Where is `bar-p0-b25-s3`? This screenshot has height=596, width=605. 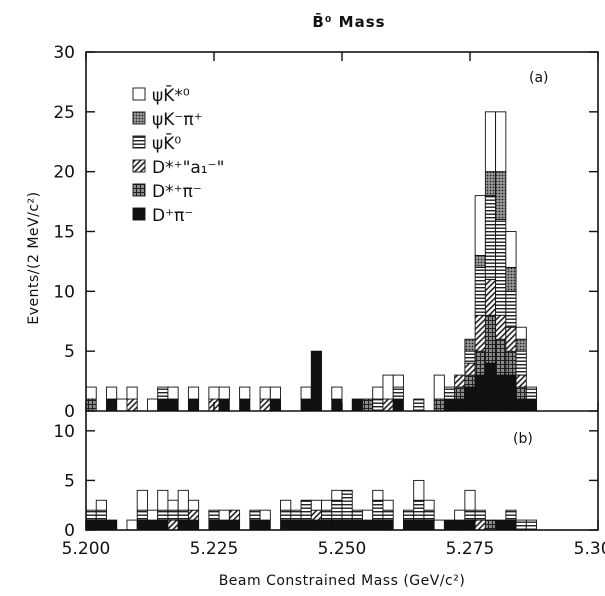
bar-p0-b25-s3 is located at coordinates (470, 357).